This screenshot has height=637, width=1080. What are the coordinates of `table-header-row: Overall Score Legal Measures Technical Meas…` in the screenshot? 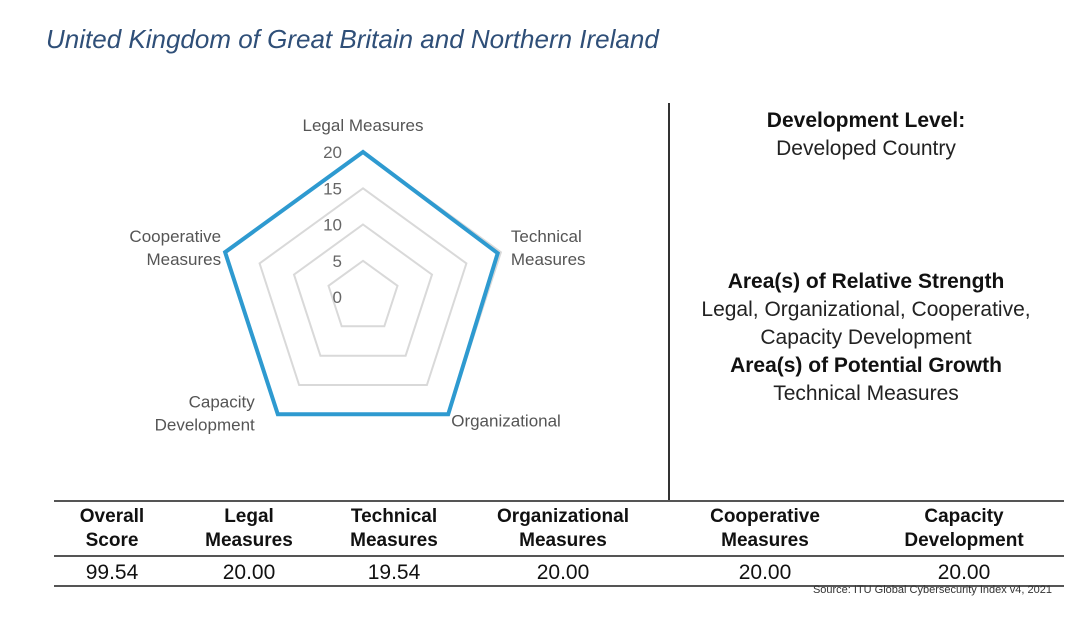 It's located at (559, 528).